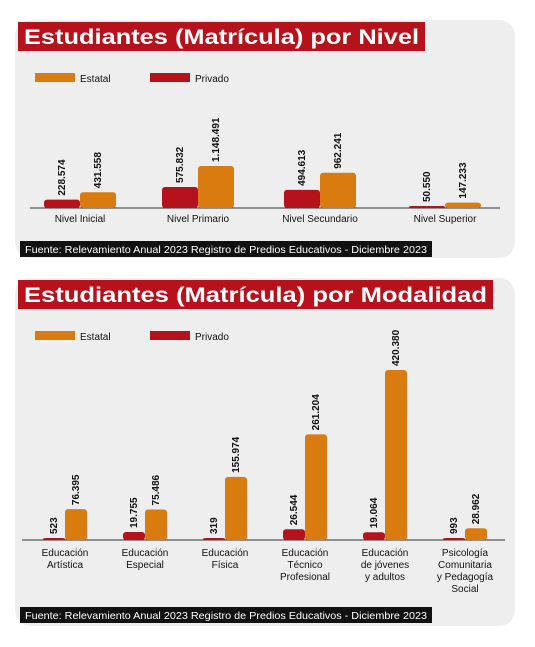 This screenshot has height=647, width=535. I want to click on value-label: 420.380, so click(396, 347).